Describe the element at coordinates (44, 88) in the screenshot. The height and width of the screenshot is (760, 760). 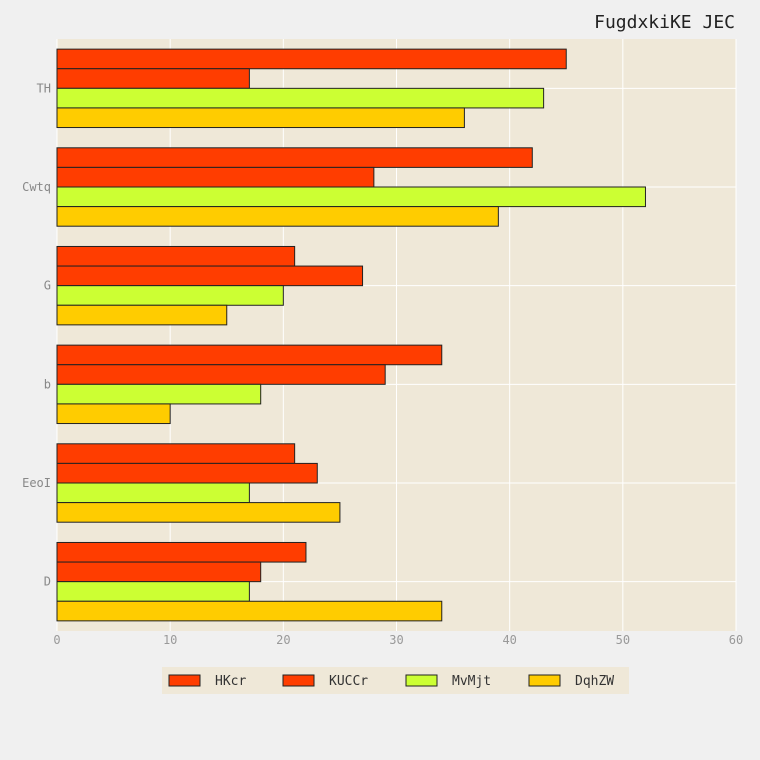
I see `y-category-label: TH` at that location.